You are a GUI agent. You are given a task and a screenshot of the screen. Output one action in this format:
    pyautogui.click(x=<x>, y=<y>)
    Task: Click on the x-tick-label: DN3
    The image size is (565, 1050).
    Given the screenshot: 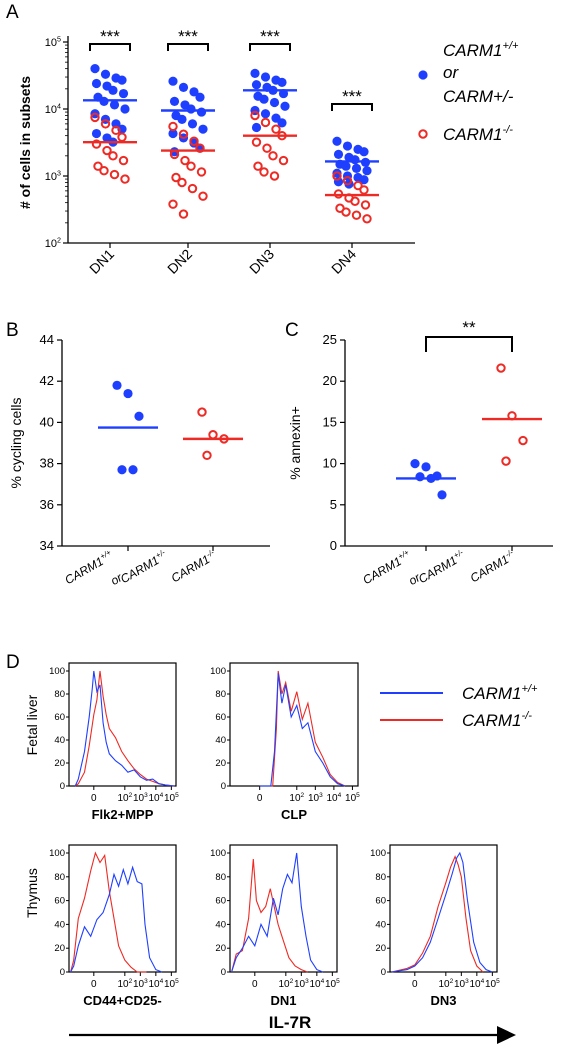 What is the action you would take?
    pyautogui.click(x=261, y=261)
    